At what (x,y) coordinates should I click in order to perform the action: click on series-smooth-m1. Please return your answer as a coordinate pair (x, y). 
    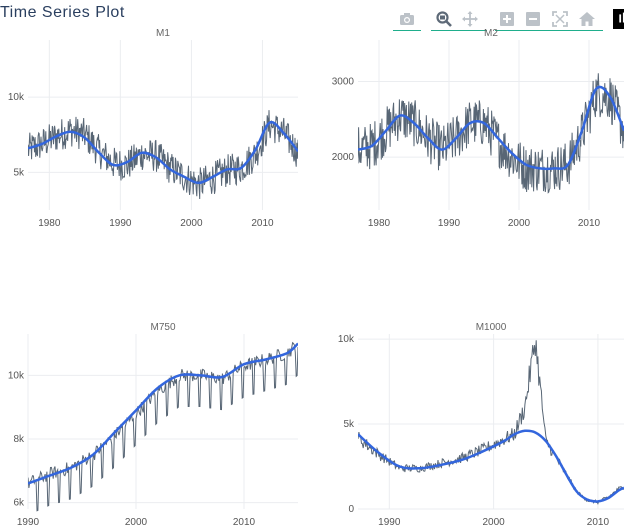
    Looking at the image, I should click on (163, 152).